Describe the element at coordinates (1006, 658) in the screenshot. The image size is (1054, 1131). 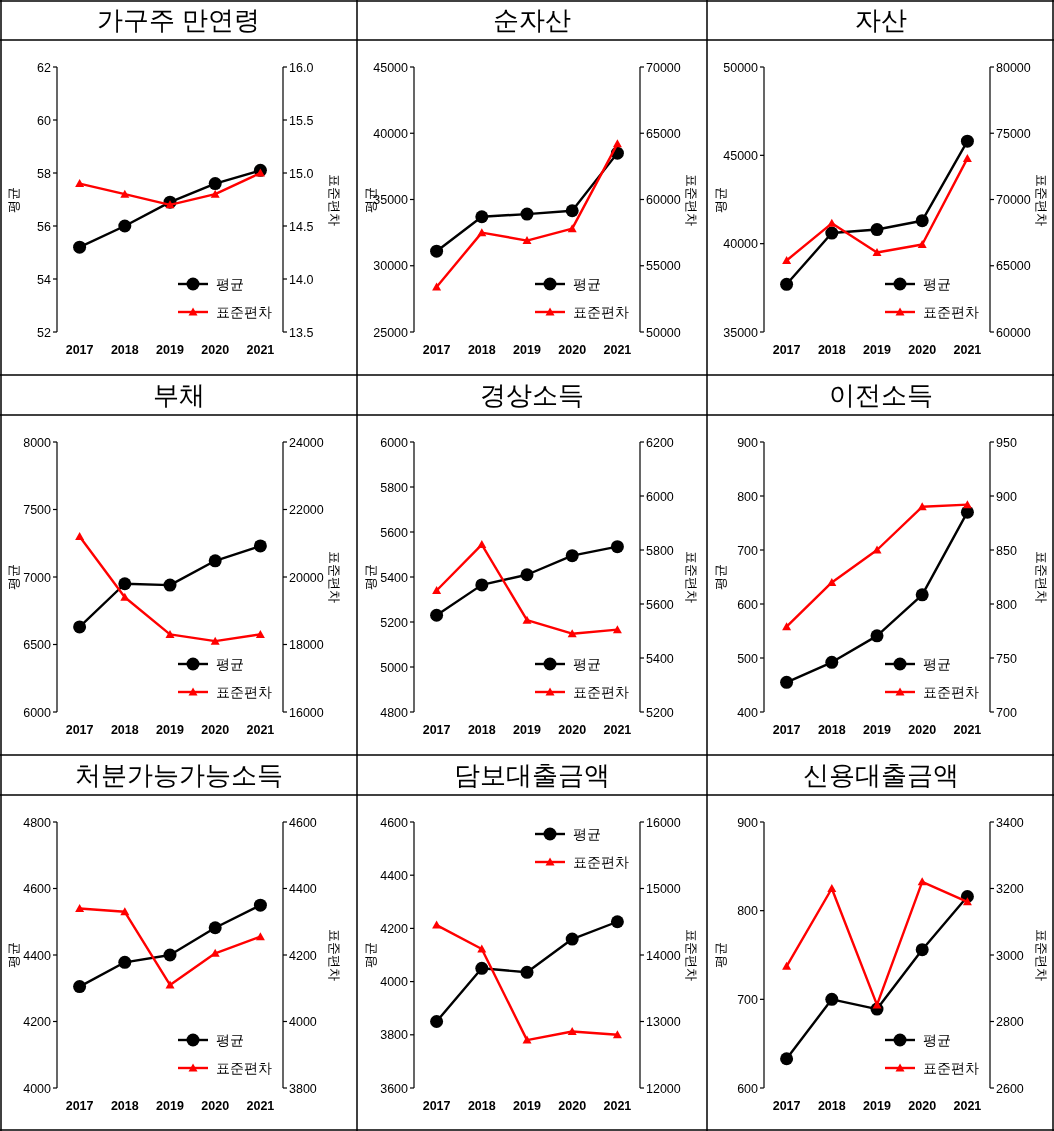
I see `y2-tick-label: 750` at that location.